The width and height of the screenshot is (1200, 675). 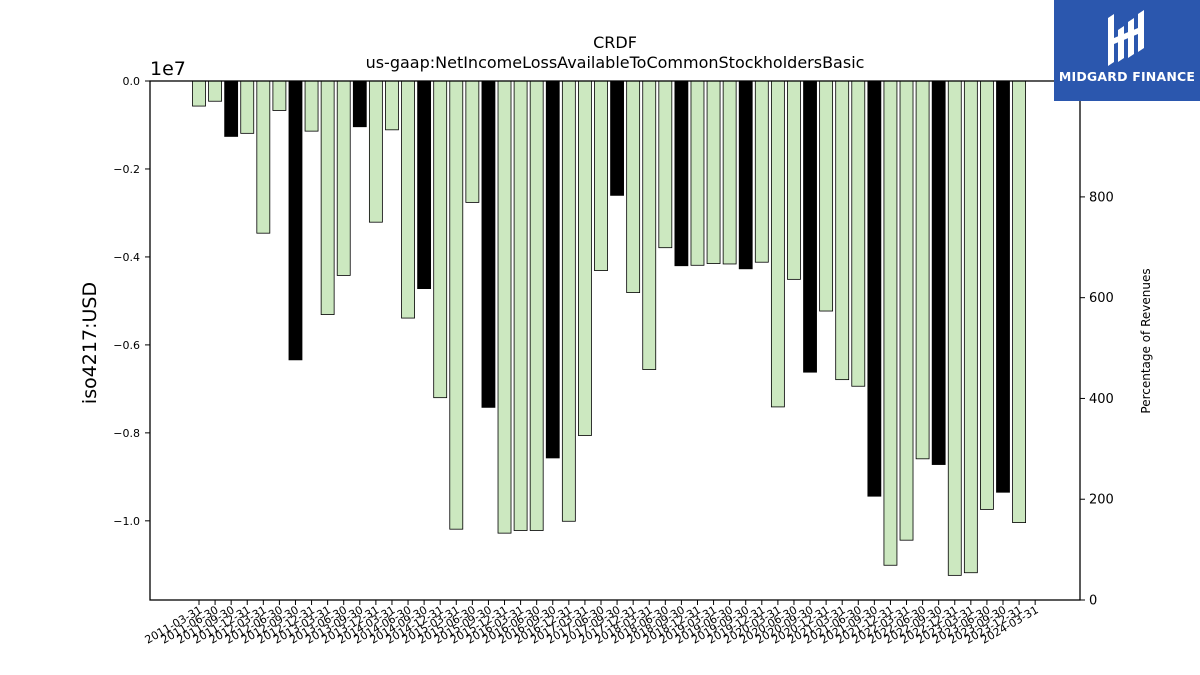 I want to click on y-axis-label: iso4217:USD, so click(x=90, y=343).